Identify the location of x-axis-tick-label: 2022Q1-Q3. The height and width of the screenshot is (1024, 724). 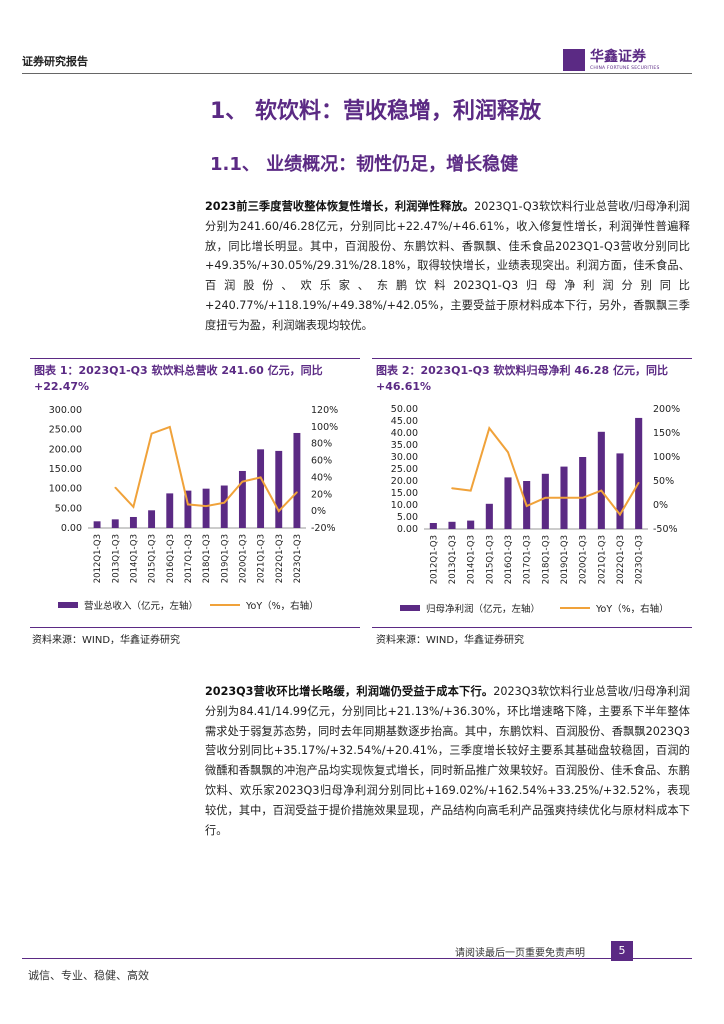
(621, 559).